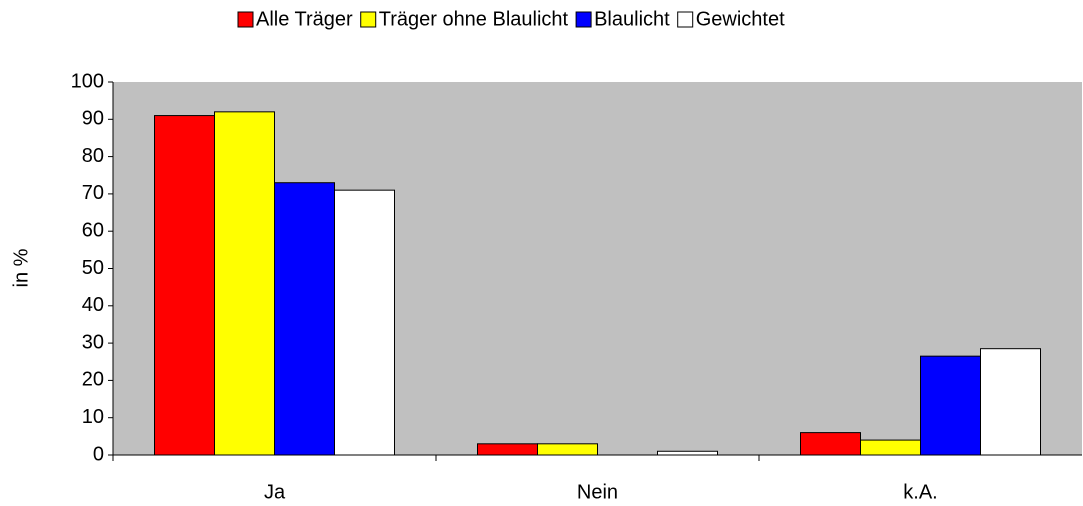 This screenshot has height=506, width=1083. What do you see at coordinates (93, 156) in the screenshot?
I see `y-tick-label: 80` at bounding box center [93, 156].